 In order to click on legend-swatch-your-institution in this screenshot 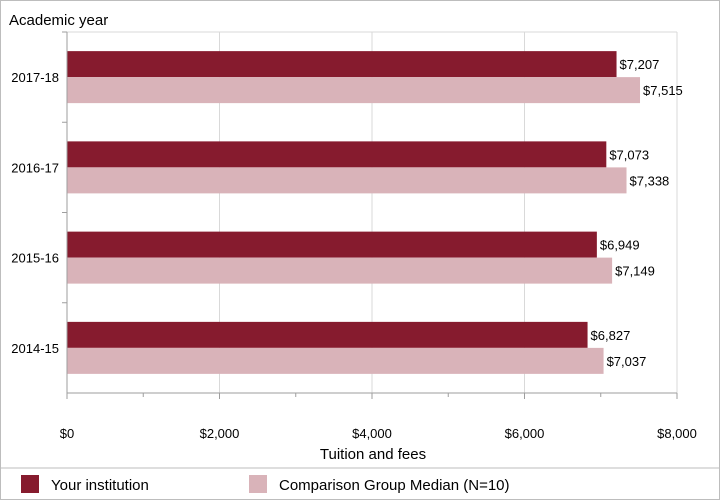, I will do `click(30, 484)`.